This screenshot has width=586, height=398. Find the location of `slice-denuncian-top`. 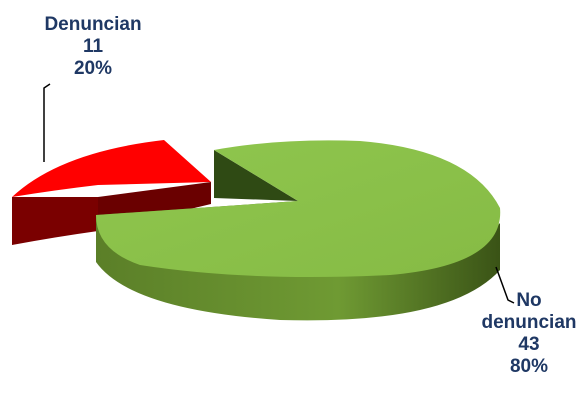

slice-denuncian-top is located at coordinates (111, 168).